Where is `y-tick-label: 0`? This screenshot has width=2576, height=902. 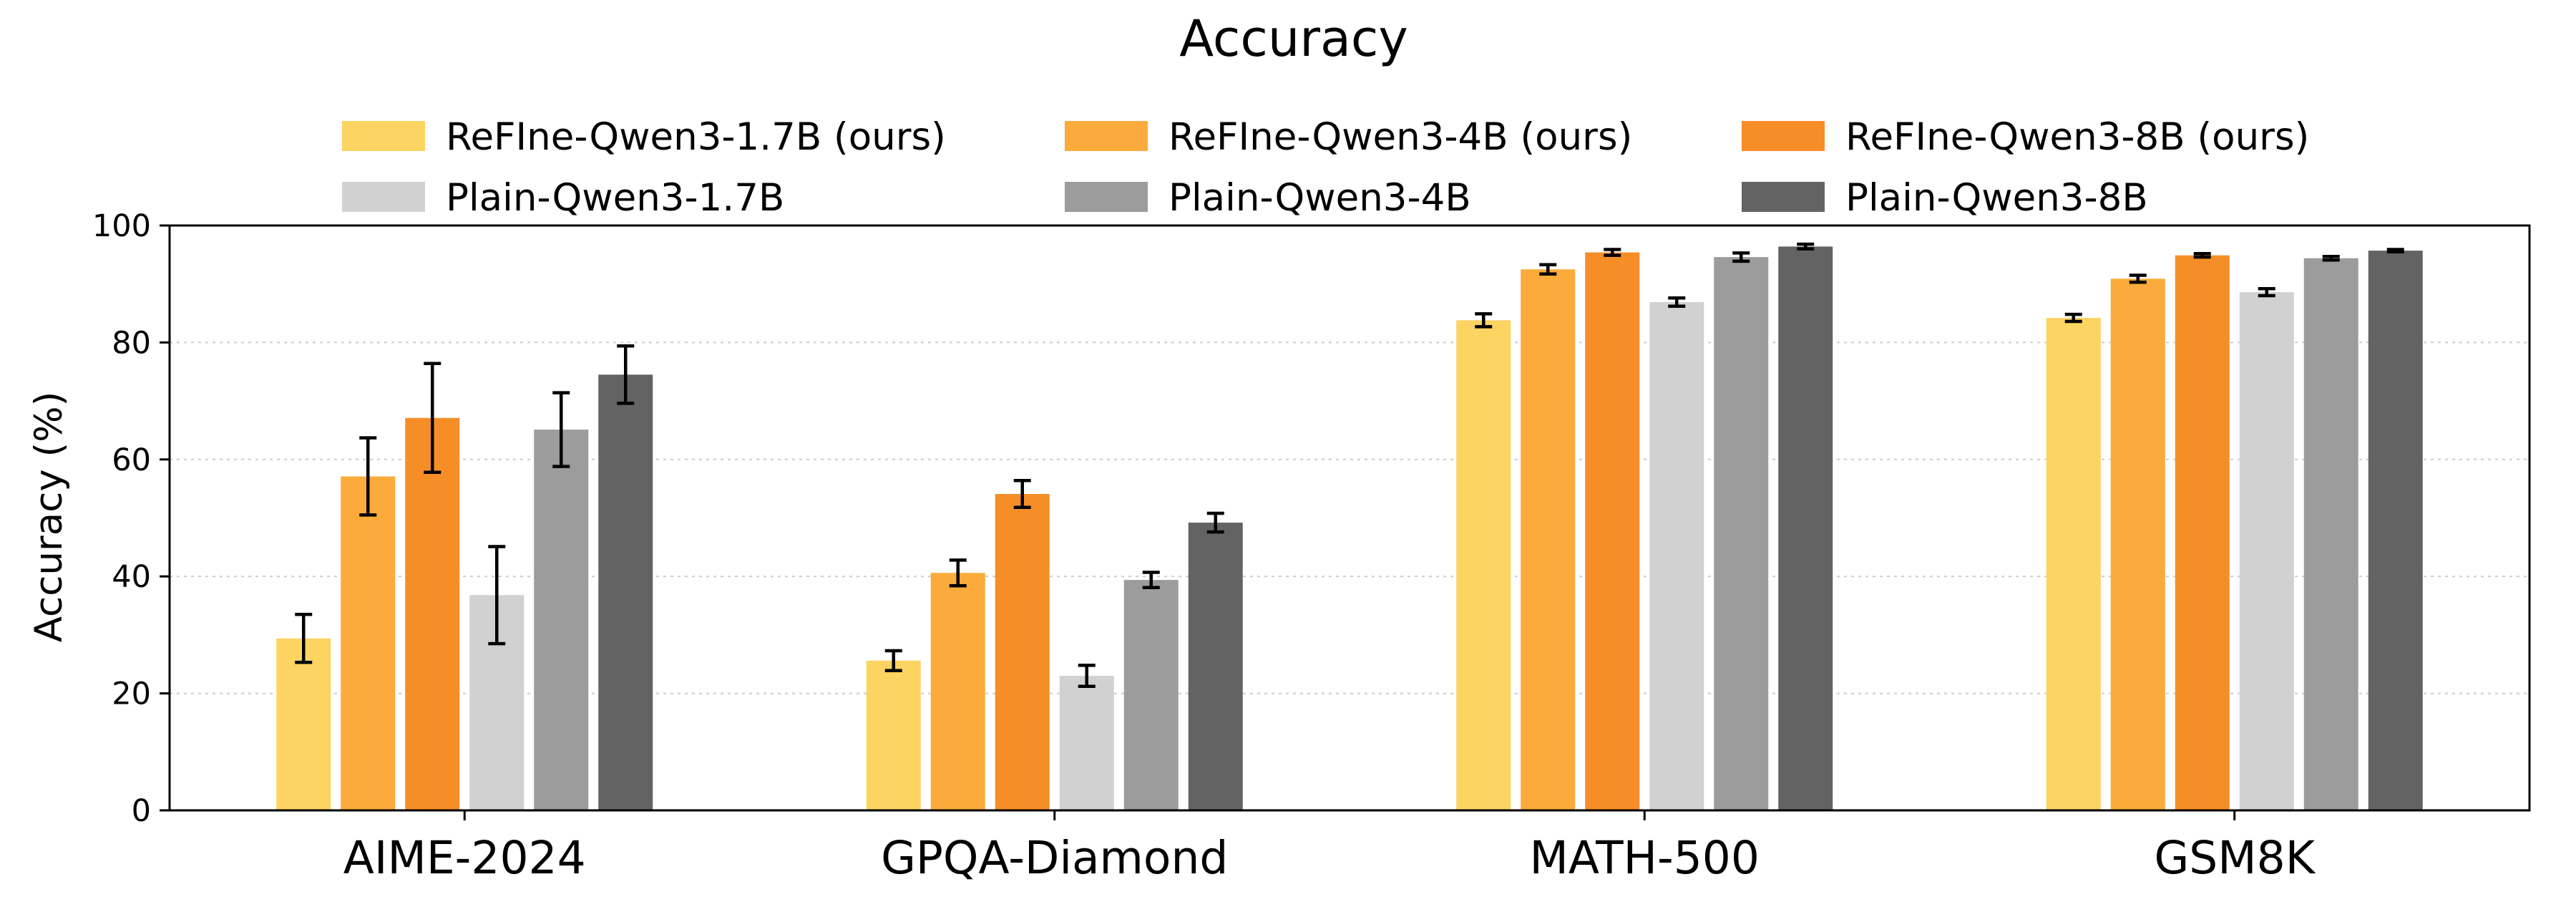 y-tick-label: 0 is located at coordinates (141, 811).